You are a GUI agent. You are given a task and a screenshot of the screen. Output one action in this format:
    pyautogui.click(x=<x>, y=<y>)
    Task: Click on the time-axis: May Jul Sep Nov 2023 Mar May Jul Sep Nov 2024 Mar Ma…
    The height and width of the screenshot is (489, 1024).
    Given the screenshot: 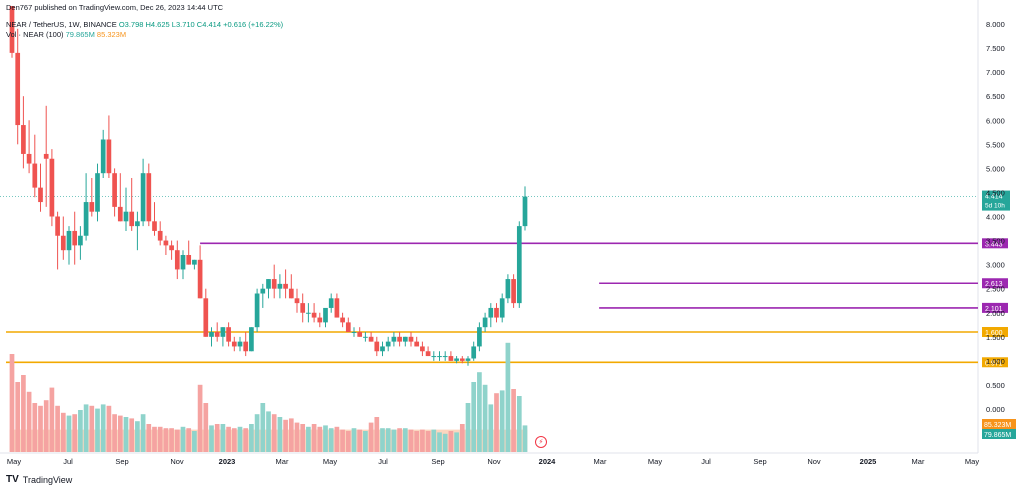 What is the action you would take?
    pyautogui.click(x=493, y=461)
    